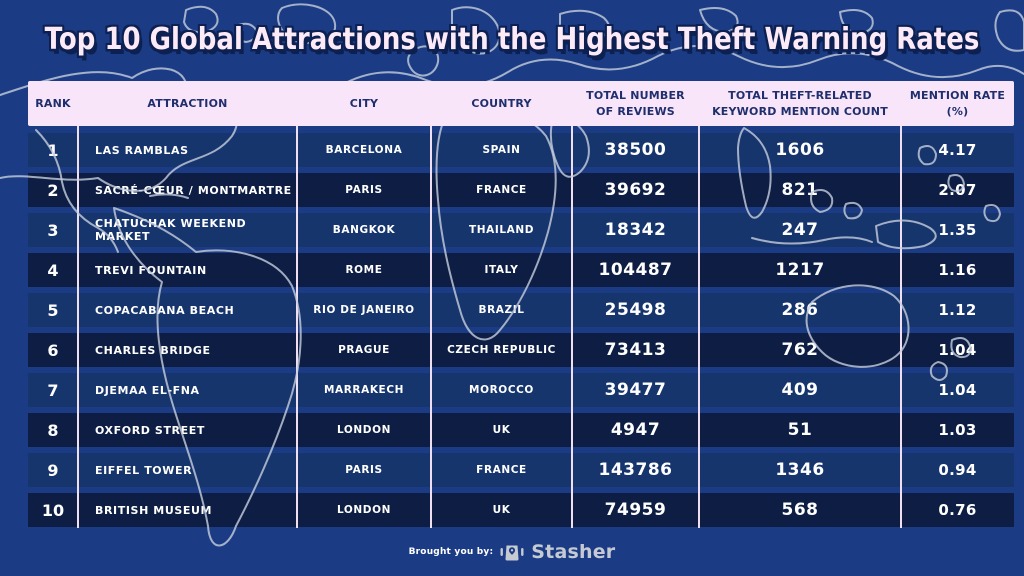 The image size is (1024, 576). I want to click on attraction-cell: COPACABANA BEACH, so click(165, 310).